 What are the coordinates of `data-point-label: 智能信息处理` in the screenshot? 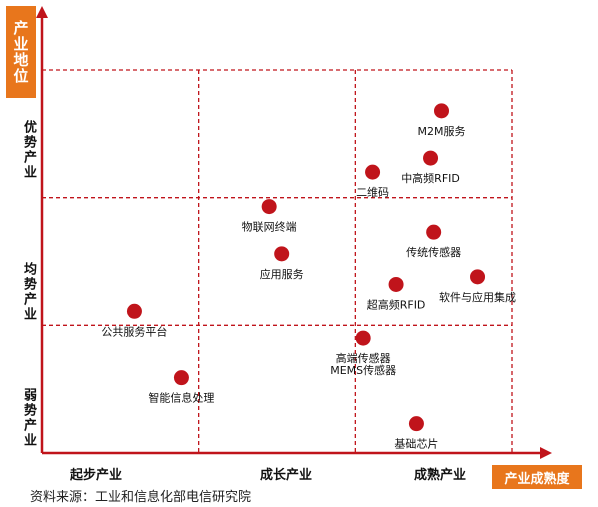 It's located at (181, 398).